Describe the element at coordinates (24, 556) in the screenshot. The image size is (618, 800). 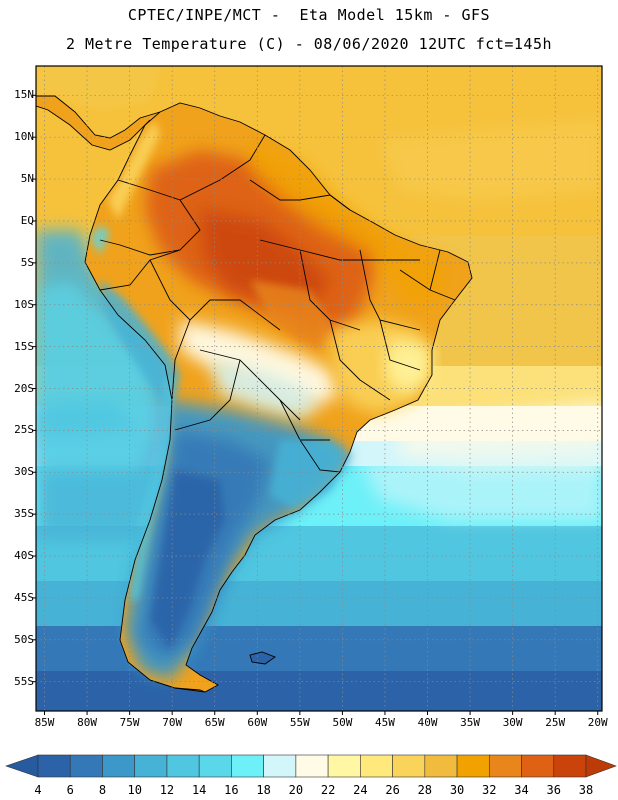
I see `lat-label: 40S` at that location.